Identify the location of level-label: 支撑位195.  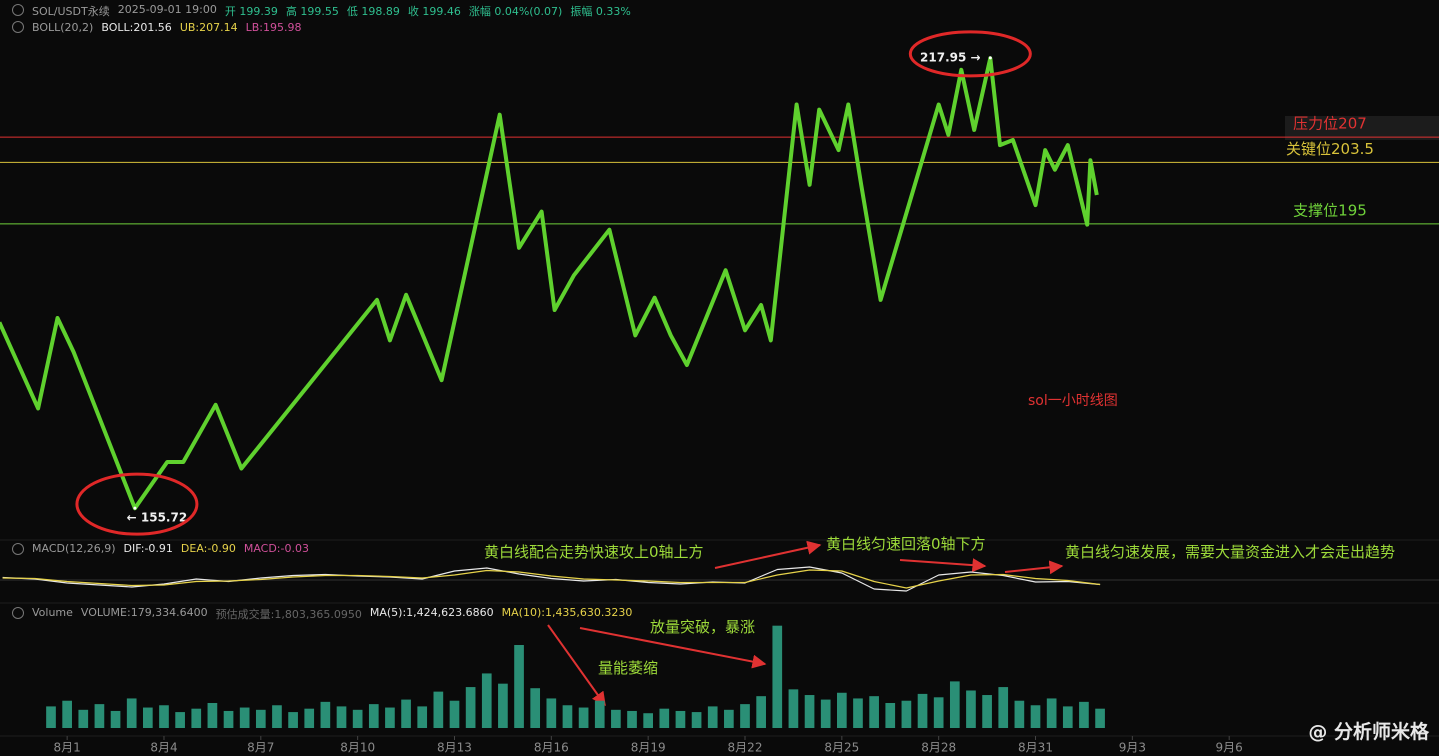
(1330, 210).